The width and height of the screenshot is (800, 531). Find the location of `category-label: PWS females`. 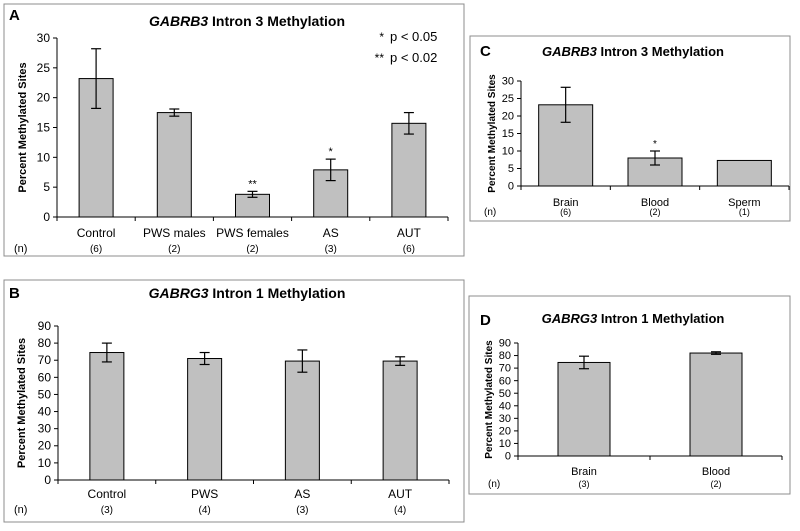

category-label: PWS females is located at coordinates (252, 233).